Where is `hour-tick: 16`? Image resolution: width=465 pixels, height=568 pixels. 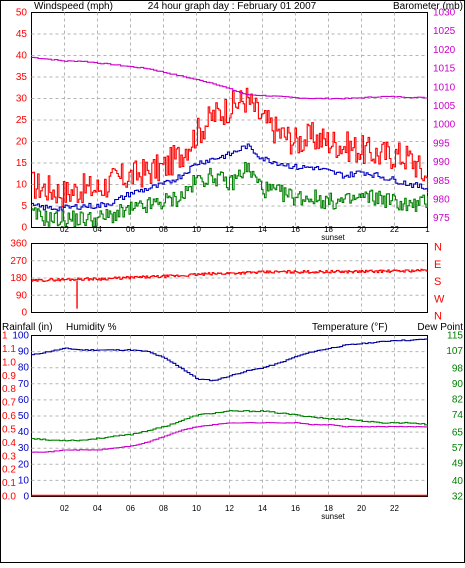 hour-tick: 16 is located at coordinates (295, 229).